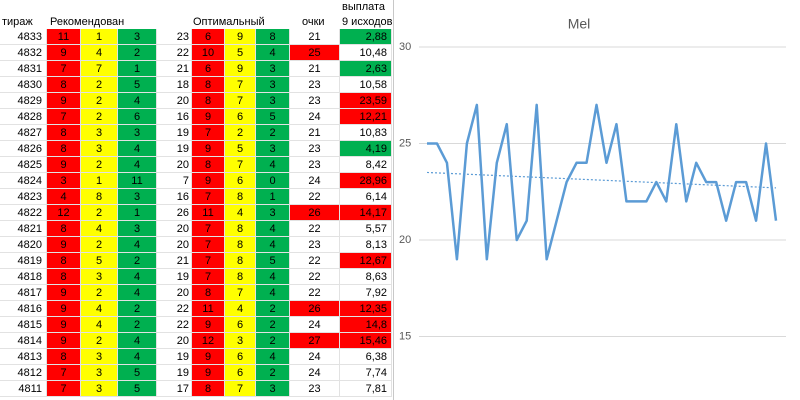 The image size is (800, 400). Describe the element at coordinates (366, 53) in the screenshot. I see `payout-cell: 10,48` at that location.